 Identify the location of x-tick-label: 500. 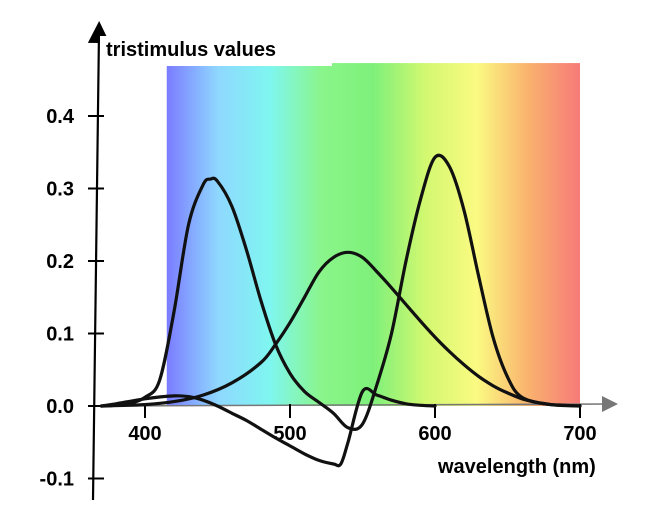
(289, 434).